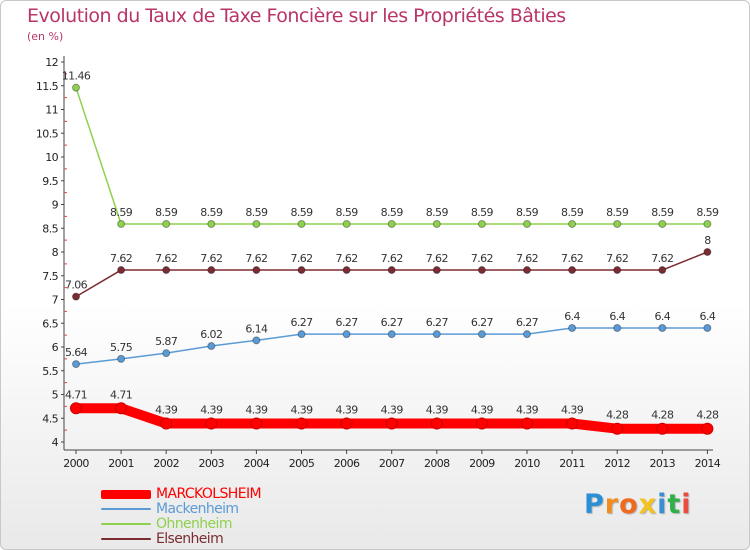 The image size is (750, 550). I want to click on x-tick-label: 2006, so click(347, 463).